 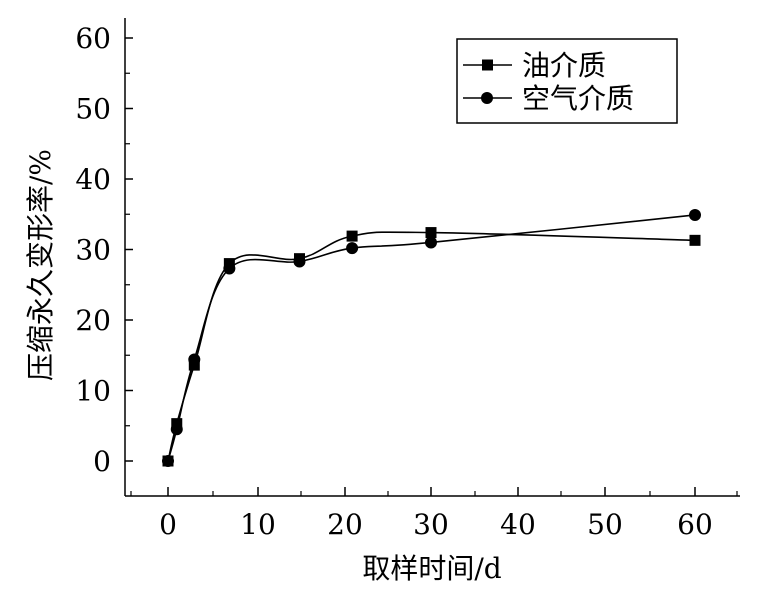 What do you see at coordinates (518, 524) in the screenshot?
I see `x-tick-label: 40` at bounding box center [518, 524].